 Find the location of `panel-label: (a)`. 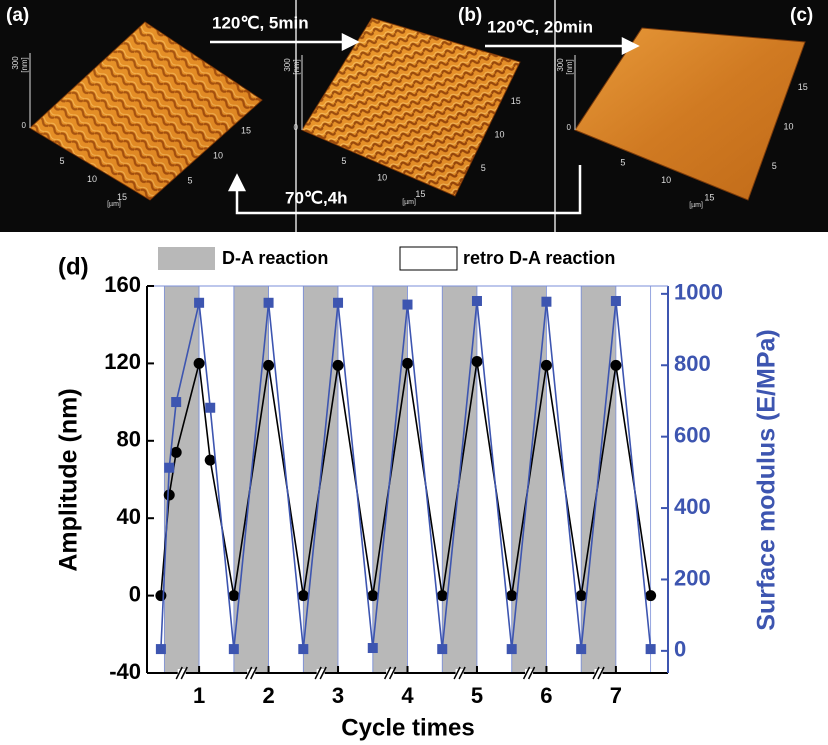

panel-label: (a) is located at coordinates (17, 15).